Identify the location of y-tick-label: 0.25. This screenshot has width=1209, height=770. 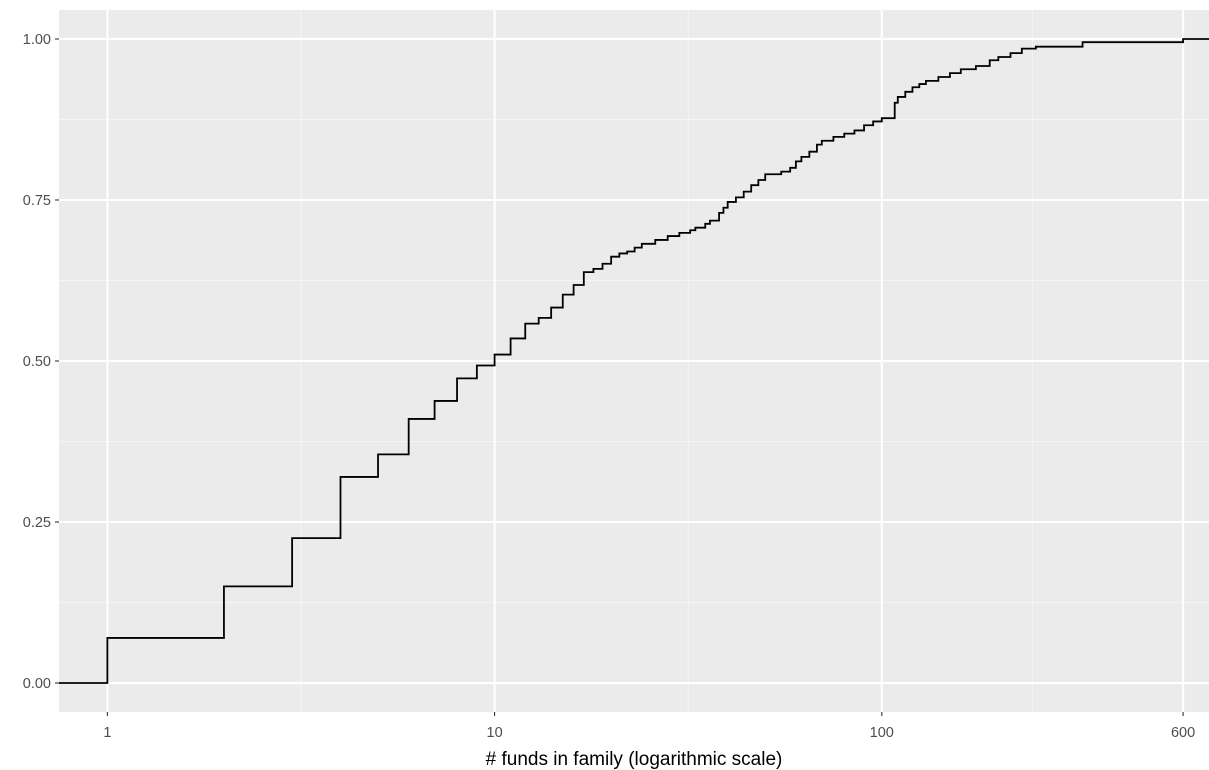
(37, 523).